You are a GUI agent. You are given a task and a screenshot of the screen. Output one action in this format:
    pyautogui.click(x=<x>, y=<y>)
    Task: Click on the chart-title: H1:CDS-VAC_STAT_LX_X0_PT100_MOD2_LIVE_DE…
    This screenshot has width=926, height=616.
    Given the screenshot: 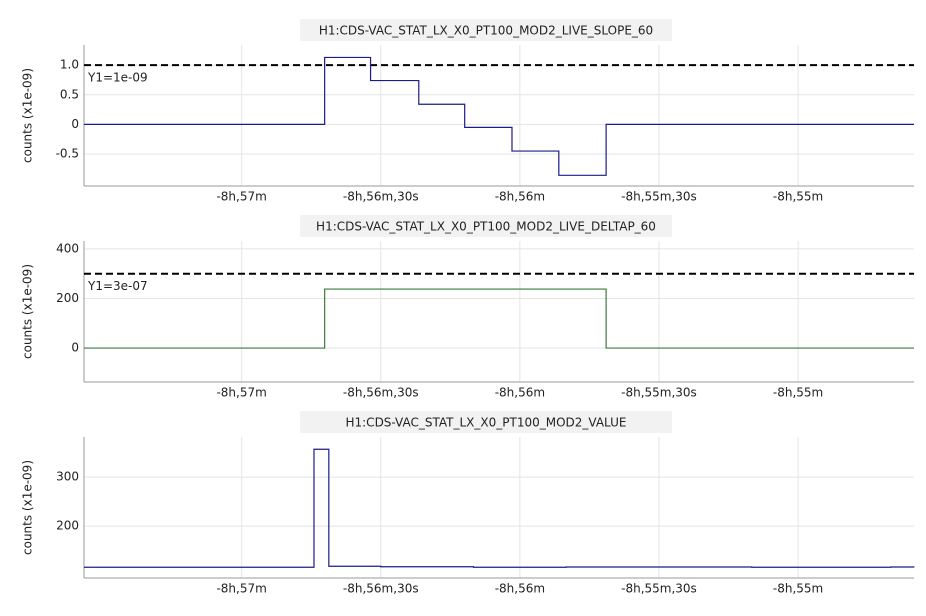 What is the action you would take?
    pyautogui.click(x=486, y=227)
    